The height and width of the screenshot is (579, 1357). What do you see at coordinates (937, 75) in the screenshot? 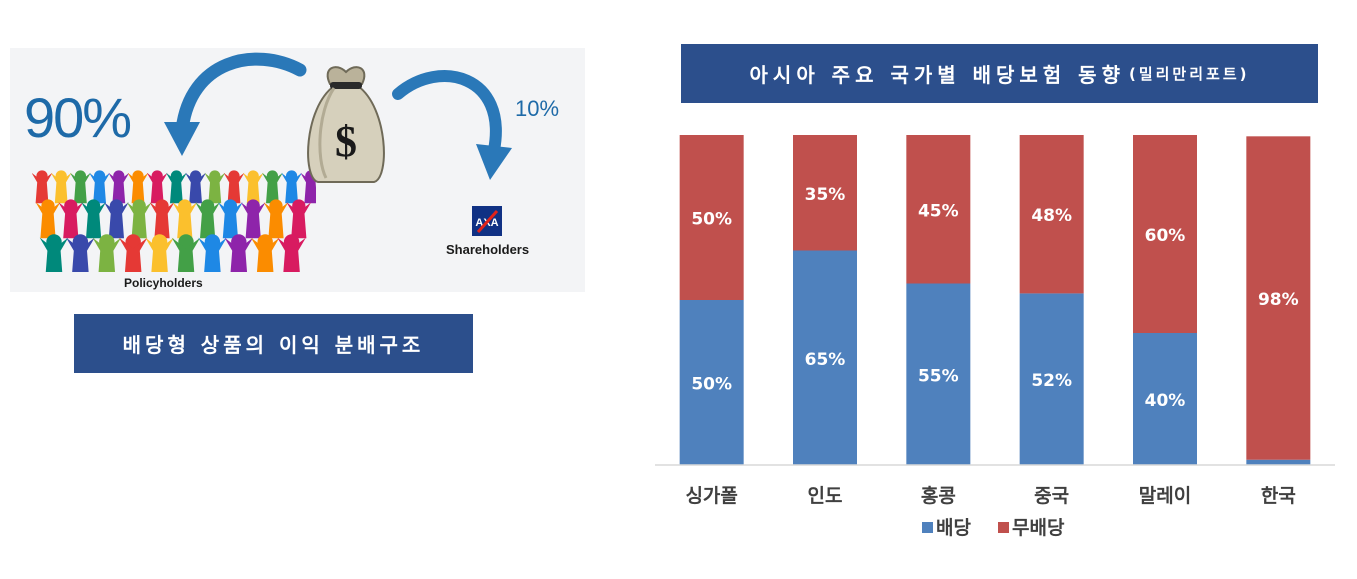
I see `chart-title: 아시아 주요 국가별 배당보험 동향` at bounding box center [937, 75].